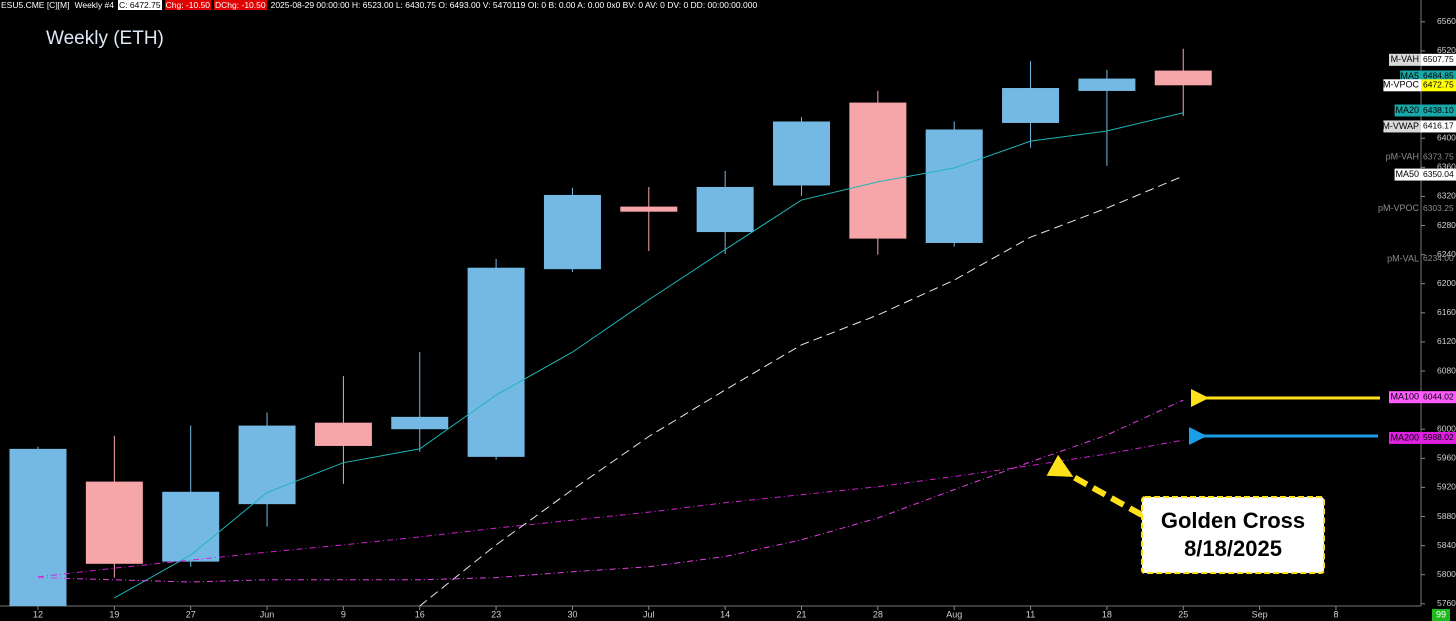 The image size is (1456, 621). What do you see at coordinates (496, 614) in the screenshot?
I see `x-tick-label: 23` at bounding box center [496, 614].